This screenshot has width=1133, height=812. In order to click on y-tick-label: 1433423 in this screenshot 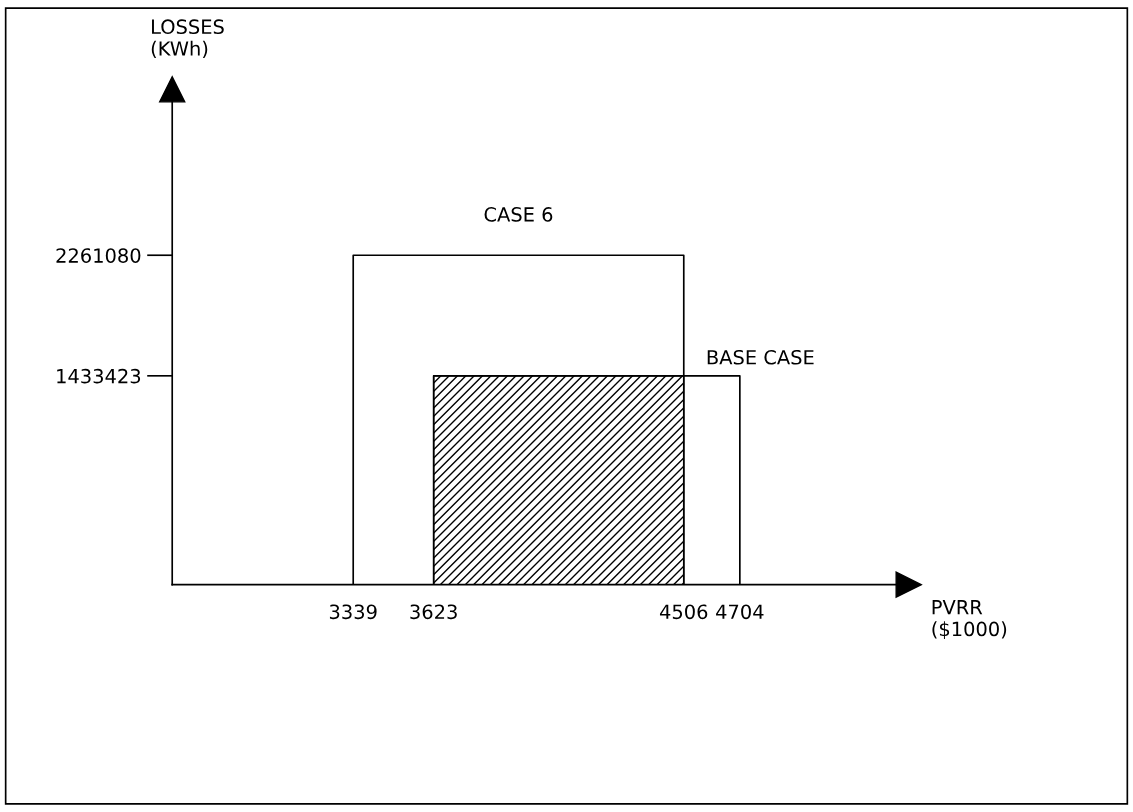, I will do `click(99, 376)`.